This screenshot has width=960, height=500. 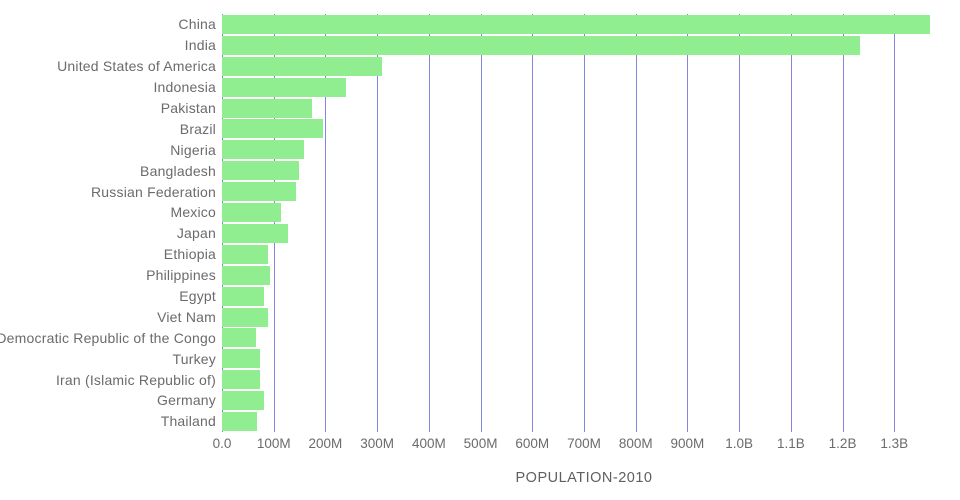 What do you see at coordinates (188, 421) in the screenshot?
I see `y-axis-label: Thailand` at bounding box center [188, 421].